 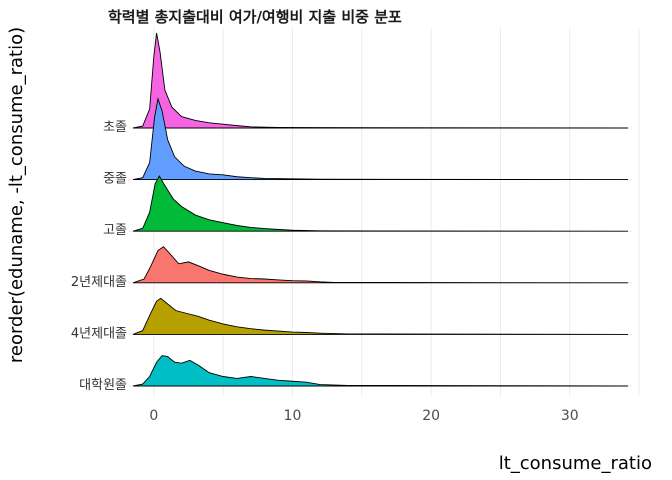 What do you see at coordinates (99, 333) in the screenshot?
I see `y-tick-label: 4년제대졸` at bounding box center [99, 333].